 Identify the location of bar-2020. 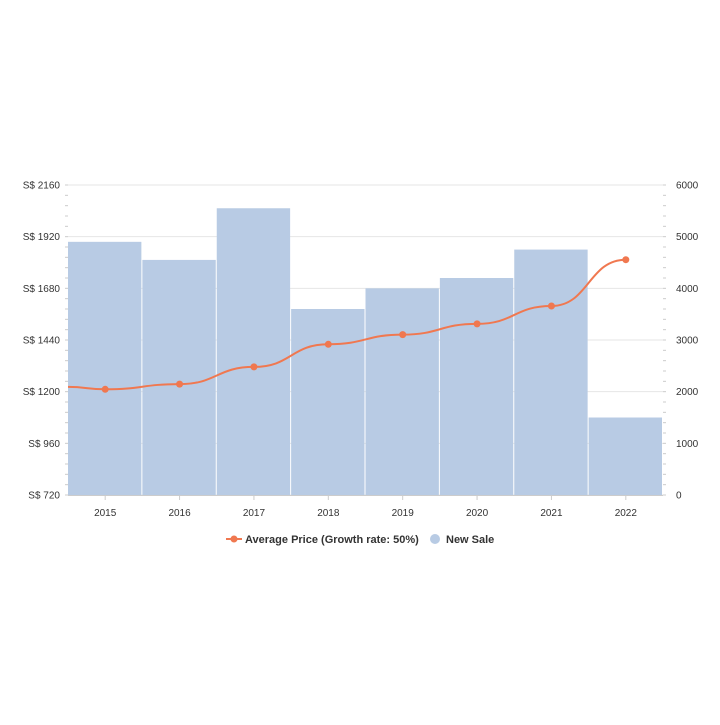
(476, 386).